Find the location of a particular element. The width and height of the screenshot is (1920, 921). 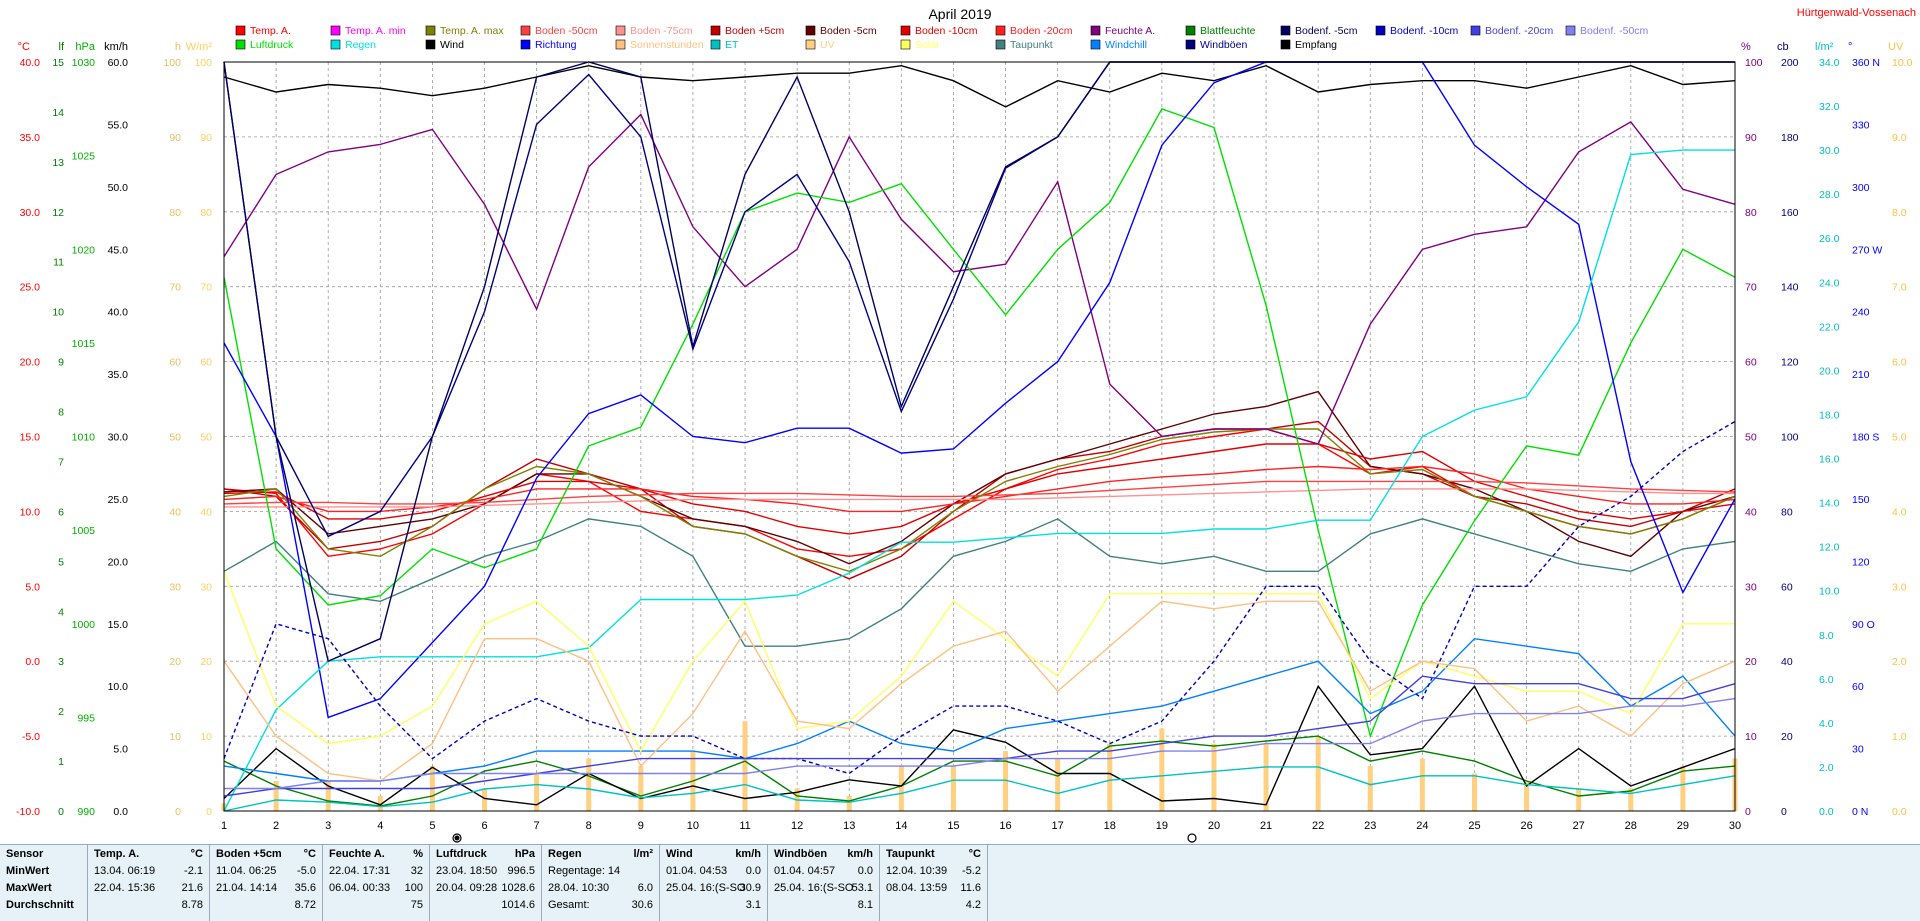

moon-icon-dark is located at coordinates (457, 838).